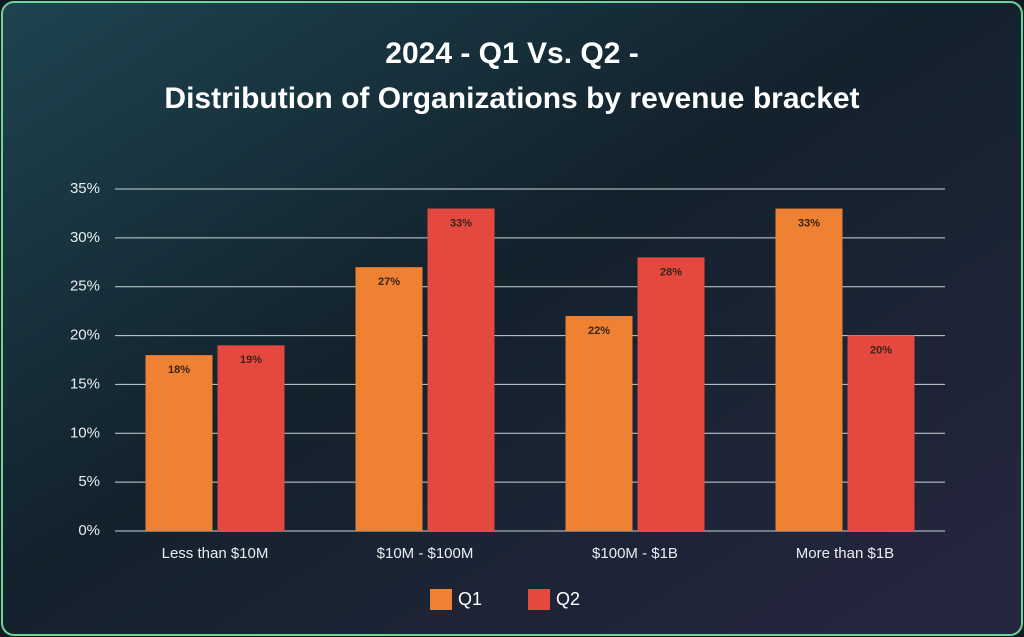 Image resolution: width=1024 pixels, height=637 pixels. I want to click on y-tick-label: 35%, so click(85, 188).